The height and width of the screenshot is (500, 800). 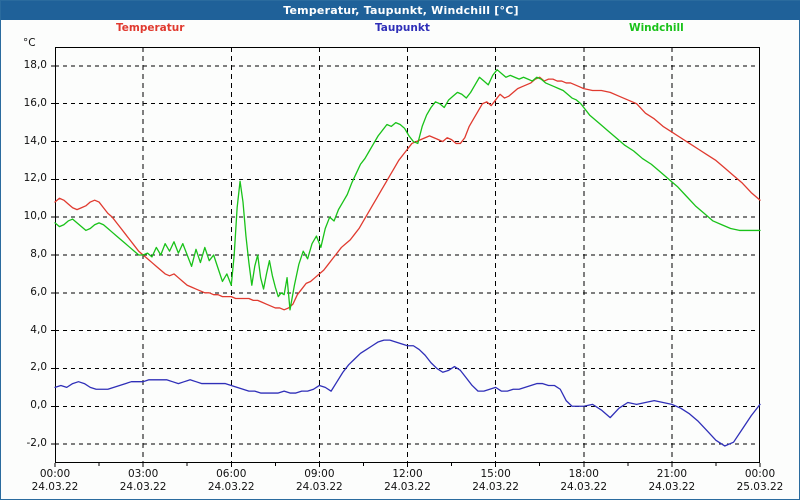 I want to click on x-tick-time: 09:00, so click(x=319, y=474).